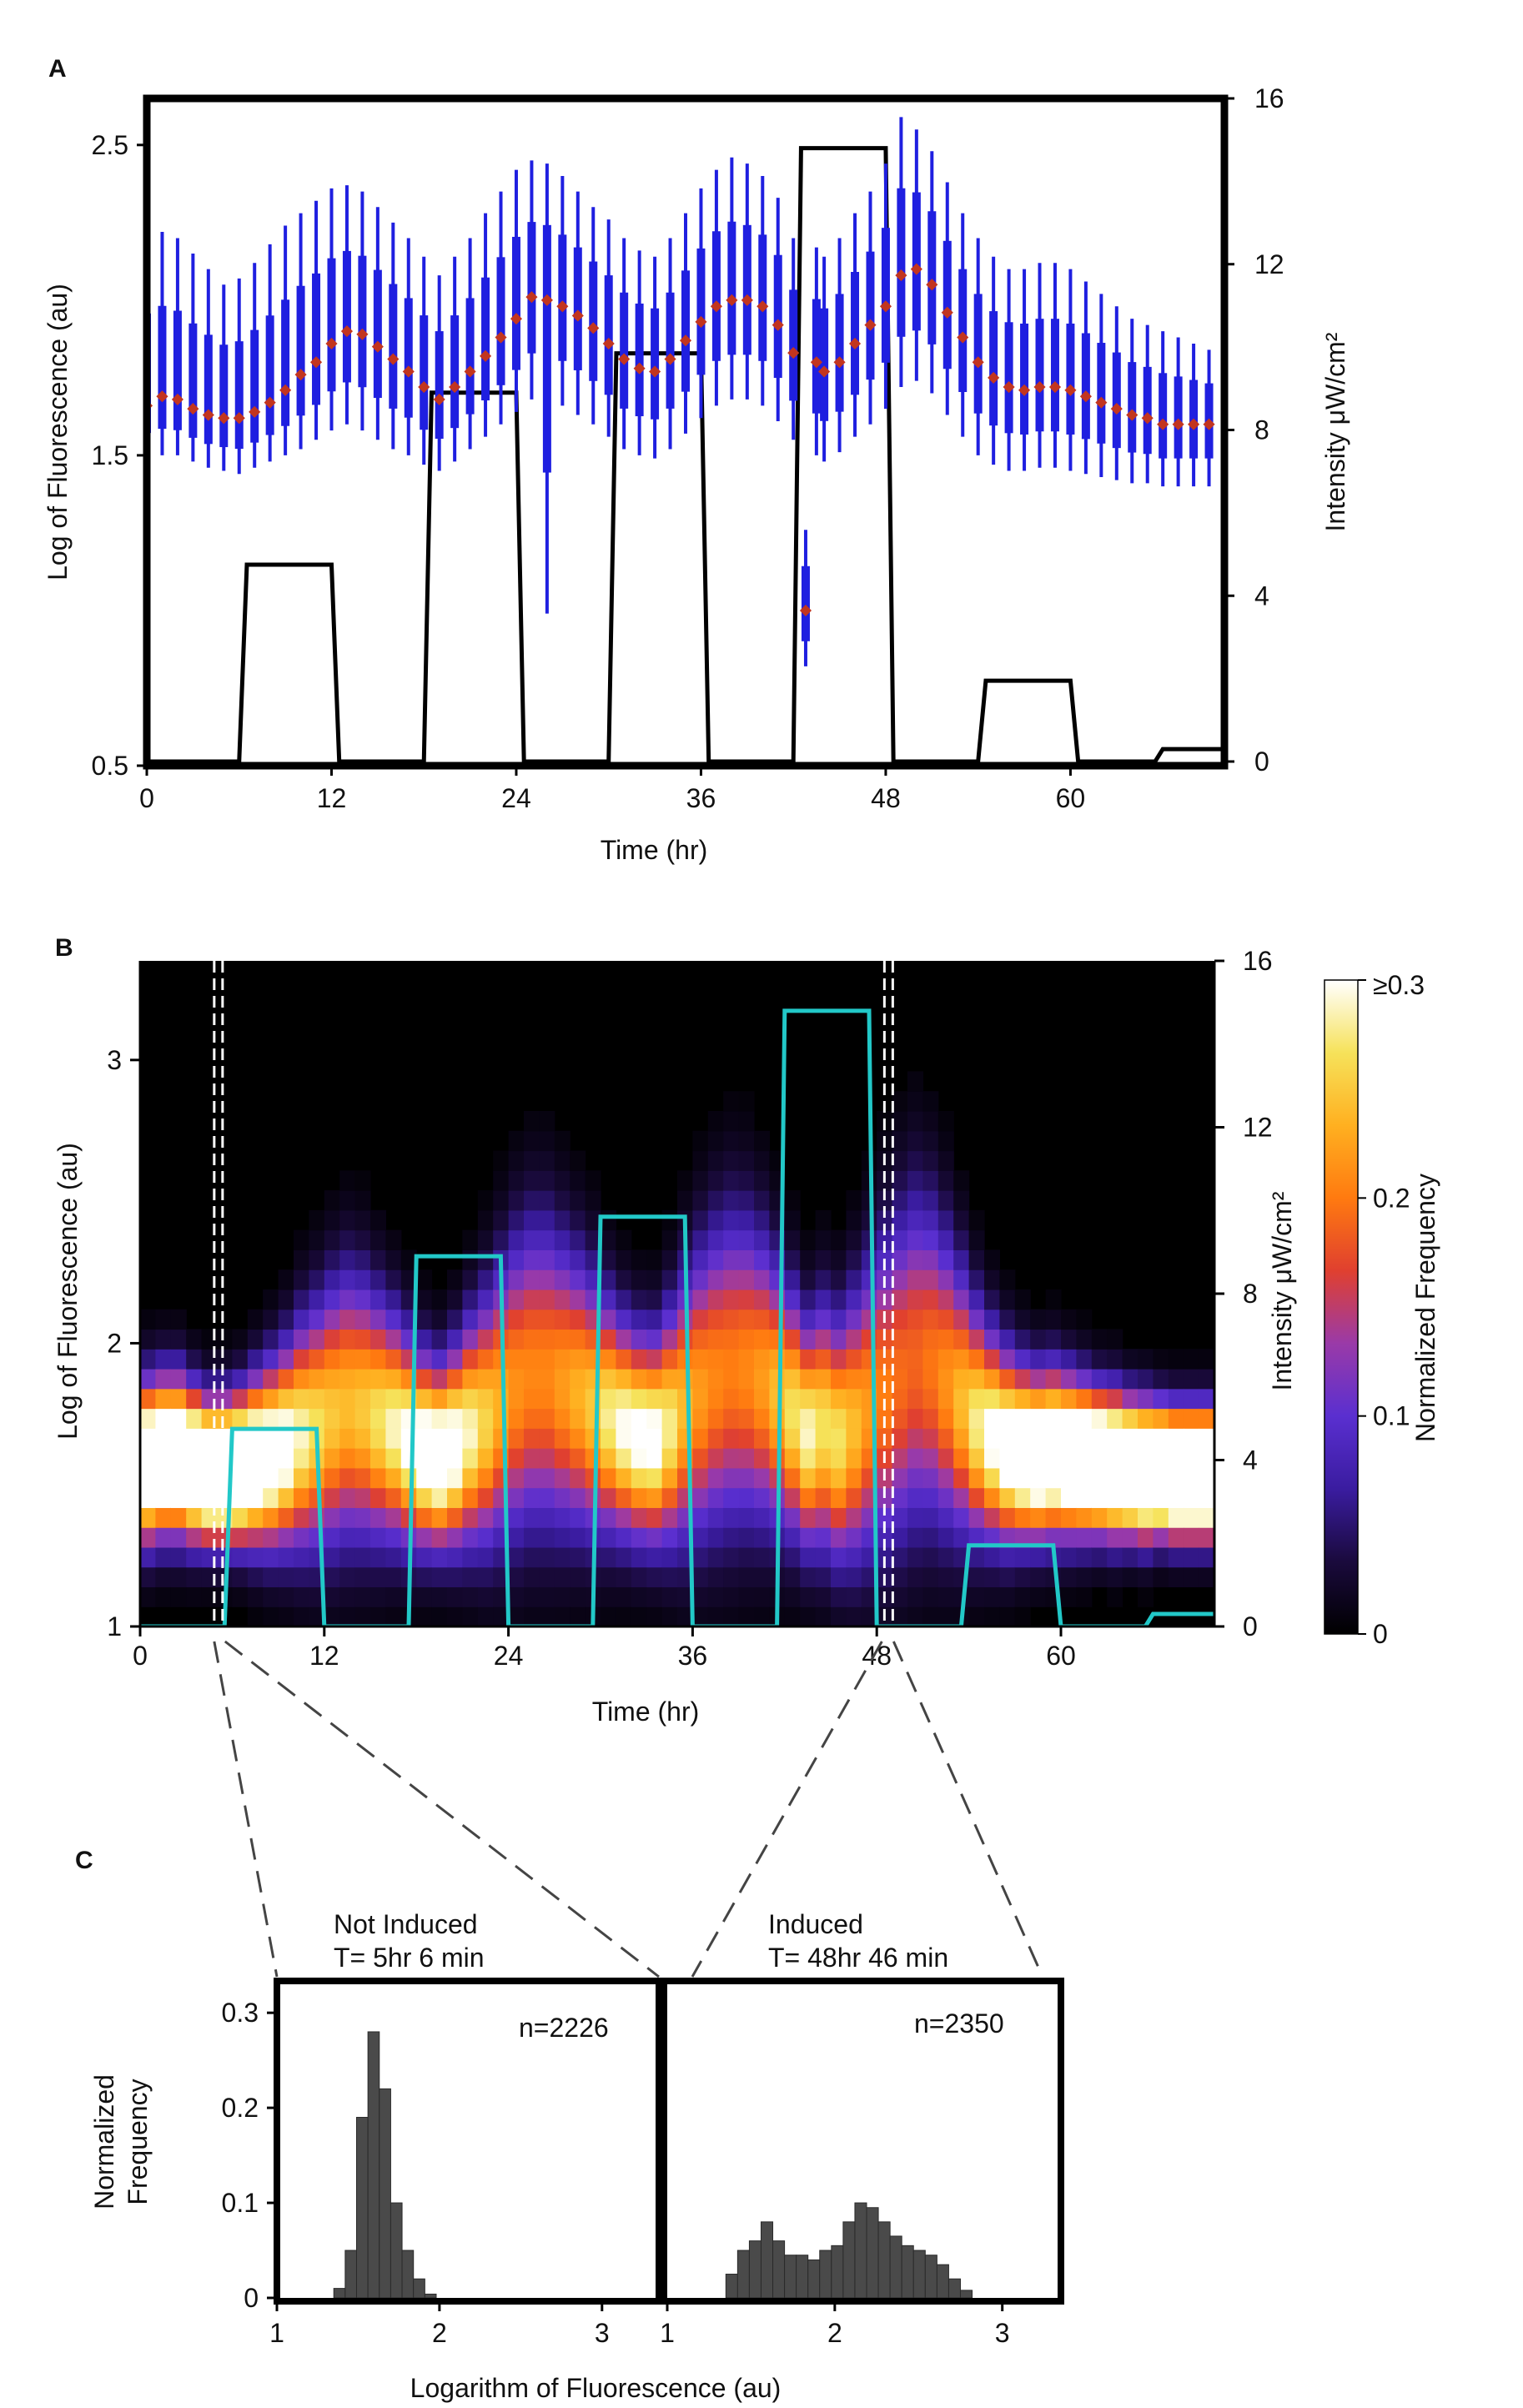 This screenshot has height=2408, width=1523. I want to click on panel-c-left-n: n=2226, so click(564, 2028).